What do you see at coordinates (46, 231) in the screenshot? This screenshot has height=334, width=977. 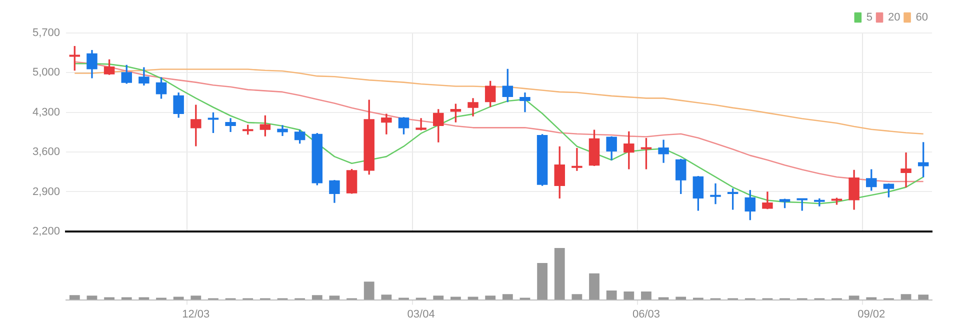 I see `y-tick-label: 2,200` at bounding box center [46, 231].